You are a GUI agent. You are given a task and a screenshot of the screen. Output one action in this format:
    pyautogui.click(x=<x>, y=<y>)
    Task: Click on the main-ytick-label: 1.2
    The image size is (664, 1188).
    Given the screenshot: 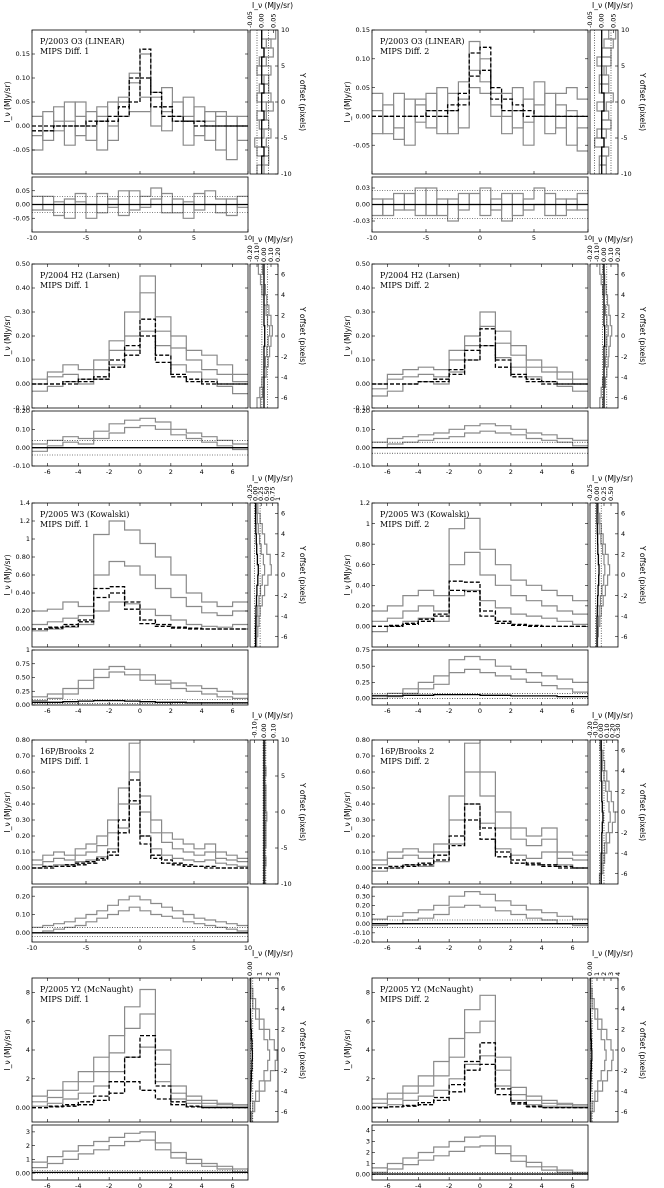 What is the action you would take?
    pyautogui.click(x=25, y=521)
    